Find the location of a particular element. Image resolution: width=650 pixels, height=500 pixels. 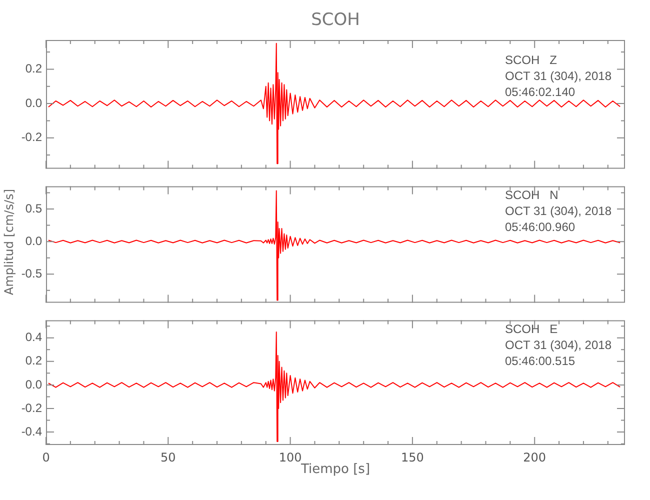

x-tick-label: 50 is located at coordinates (168, 457).